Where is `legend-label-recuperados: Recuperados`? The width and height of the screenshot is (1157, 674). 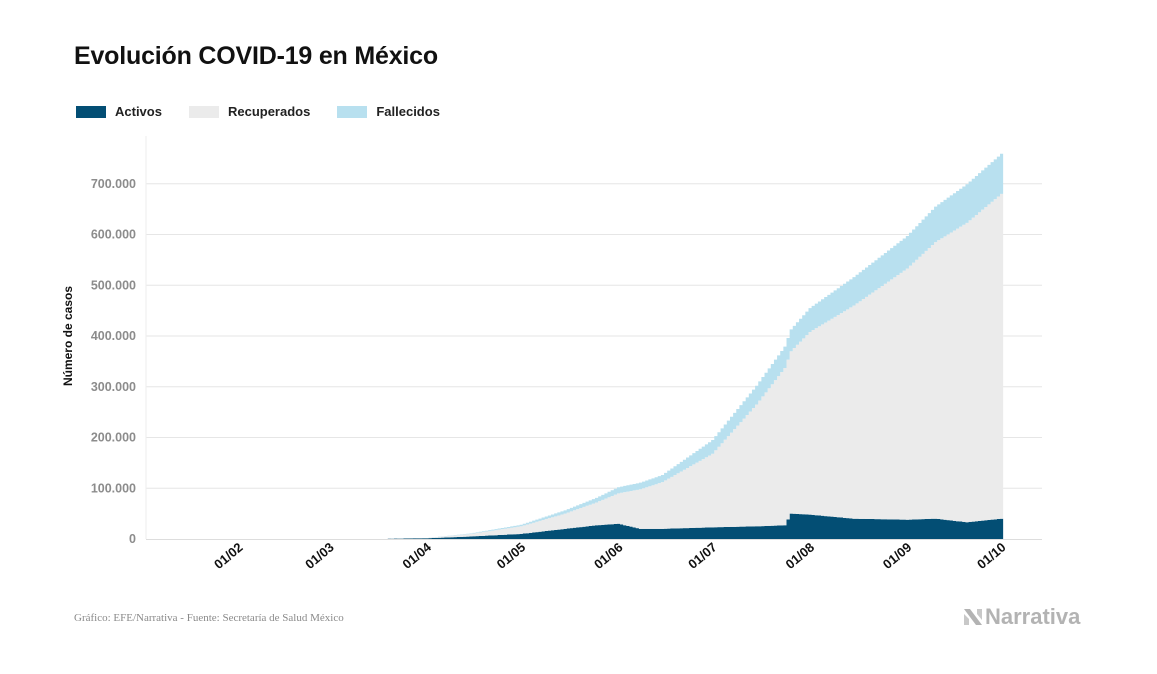
legend-label-recuperados: Recuperados is located at coordinates (269, 111).